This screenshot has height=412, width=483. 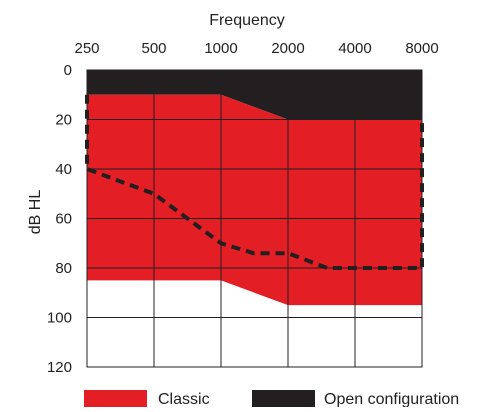 I want to click on legend-swatch-open-configuration, so click(x=283, y=398).